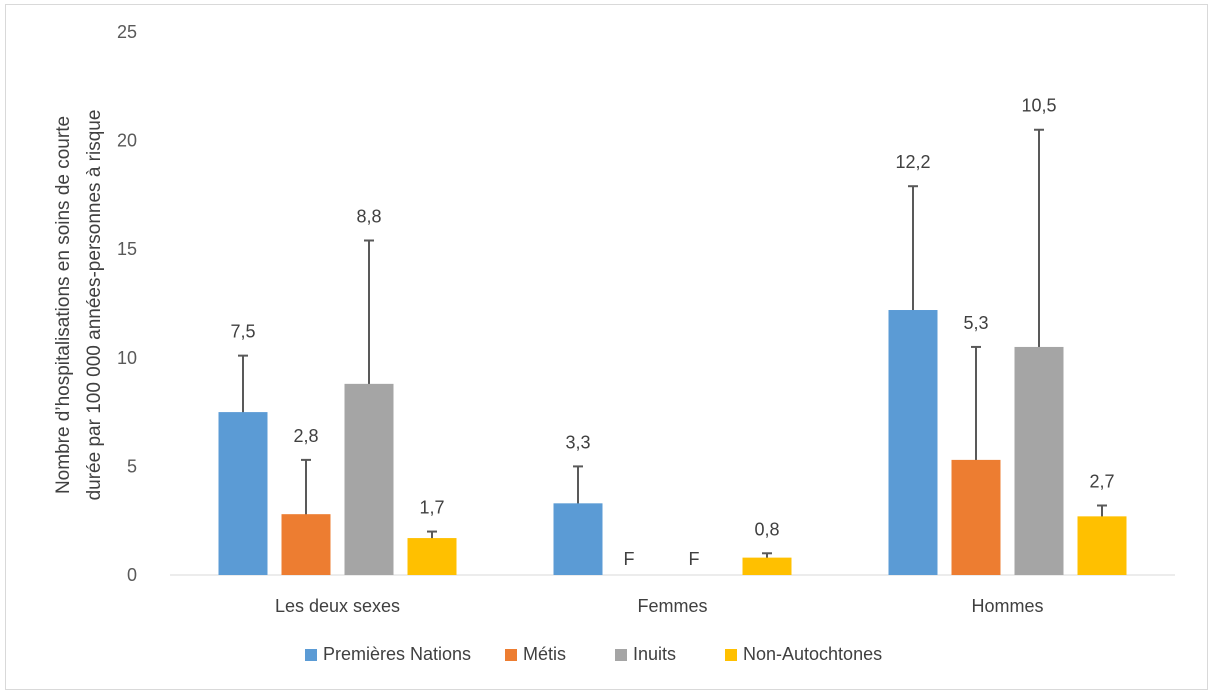 Image resolution: width=1215 pixels, height=696 pixels. Describe the element at coordinates (127, 32) in the screenshot. I see `y-tick-label: 25` at that location.